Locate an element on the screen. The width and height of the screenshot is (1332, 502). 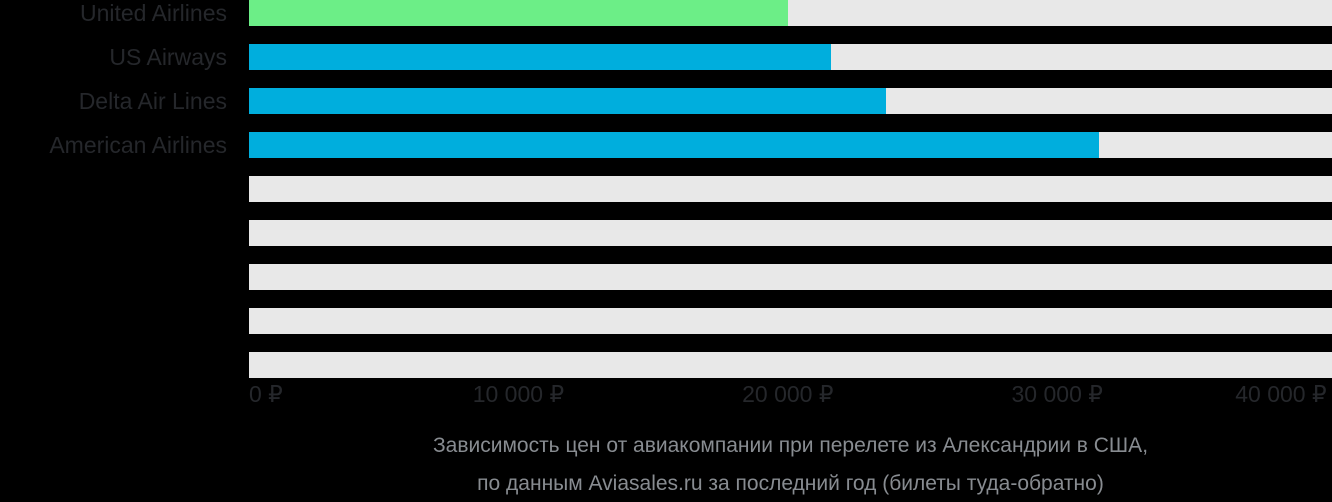
x-axis: 0 ₽ 10 000 ₽ 20 000 ₽ 30 000 ₽ 40 000 ₽ is located at coordinates (790, 396).